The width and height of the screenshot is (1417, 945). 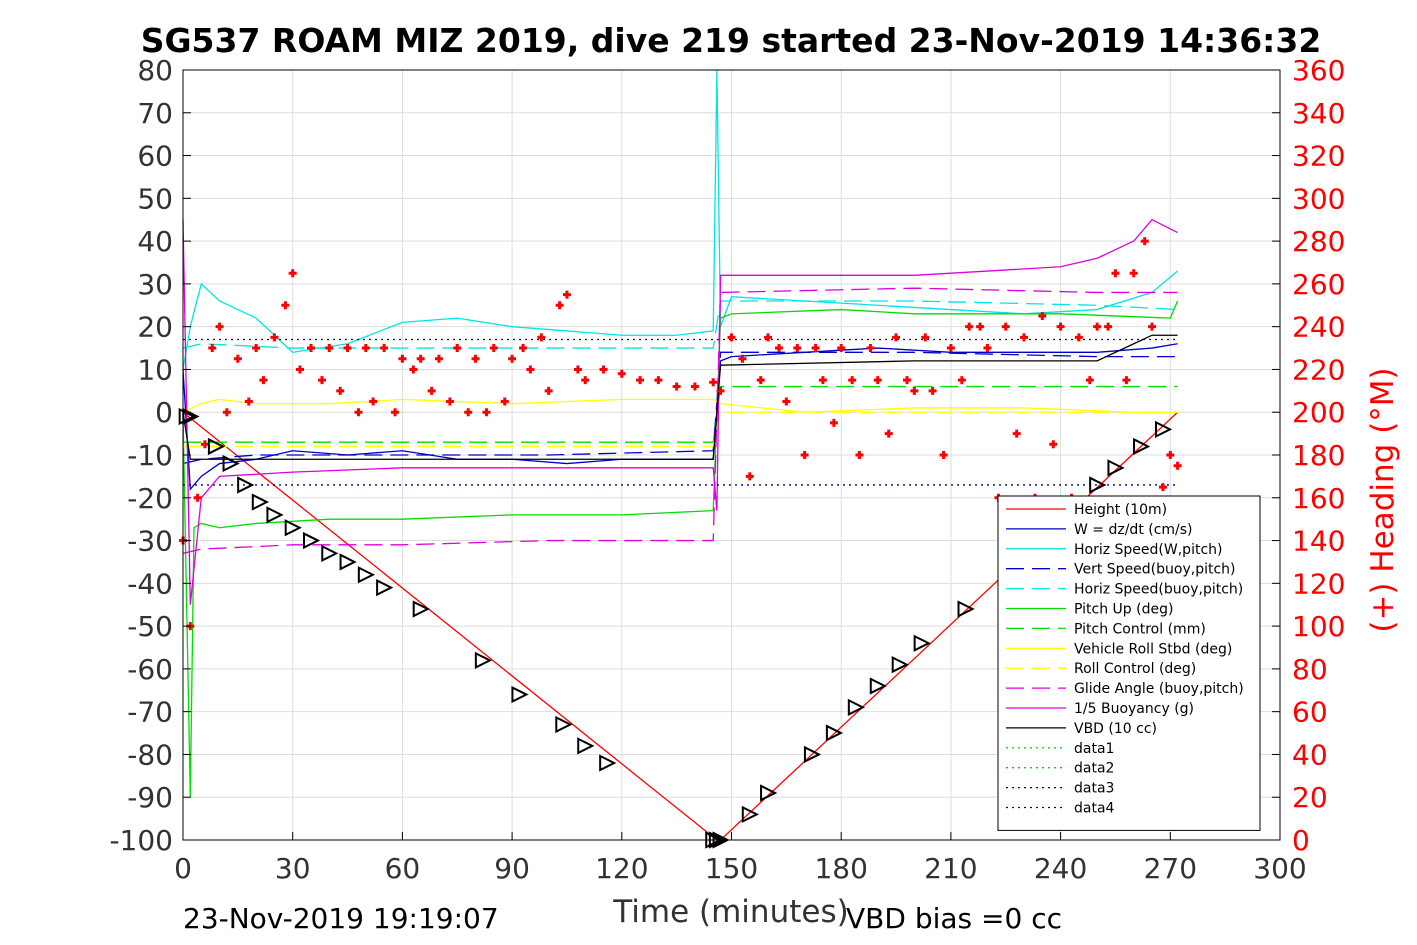 What do you see at coordinates (150, 712) in the screenshot?
I see `y-tick-label: -70` at bounding box center [150, 712].